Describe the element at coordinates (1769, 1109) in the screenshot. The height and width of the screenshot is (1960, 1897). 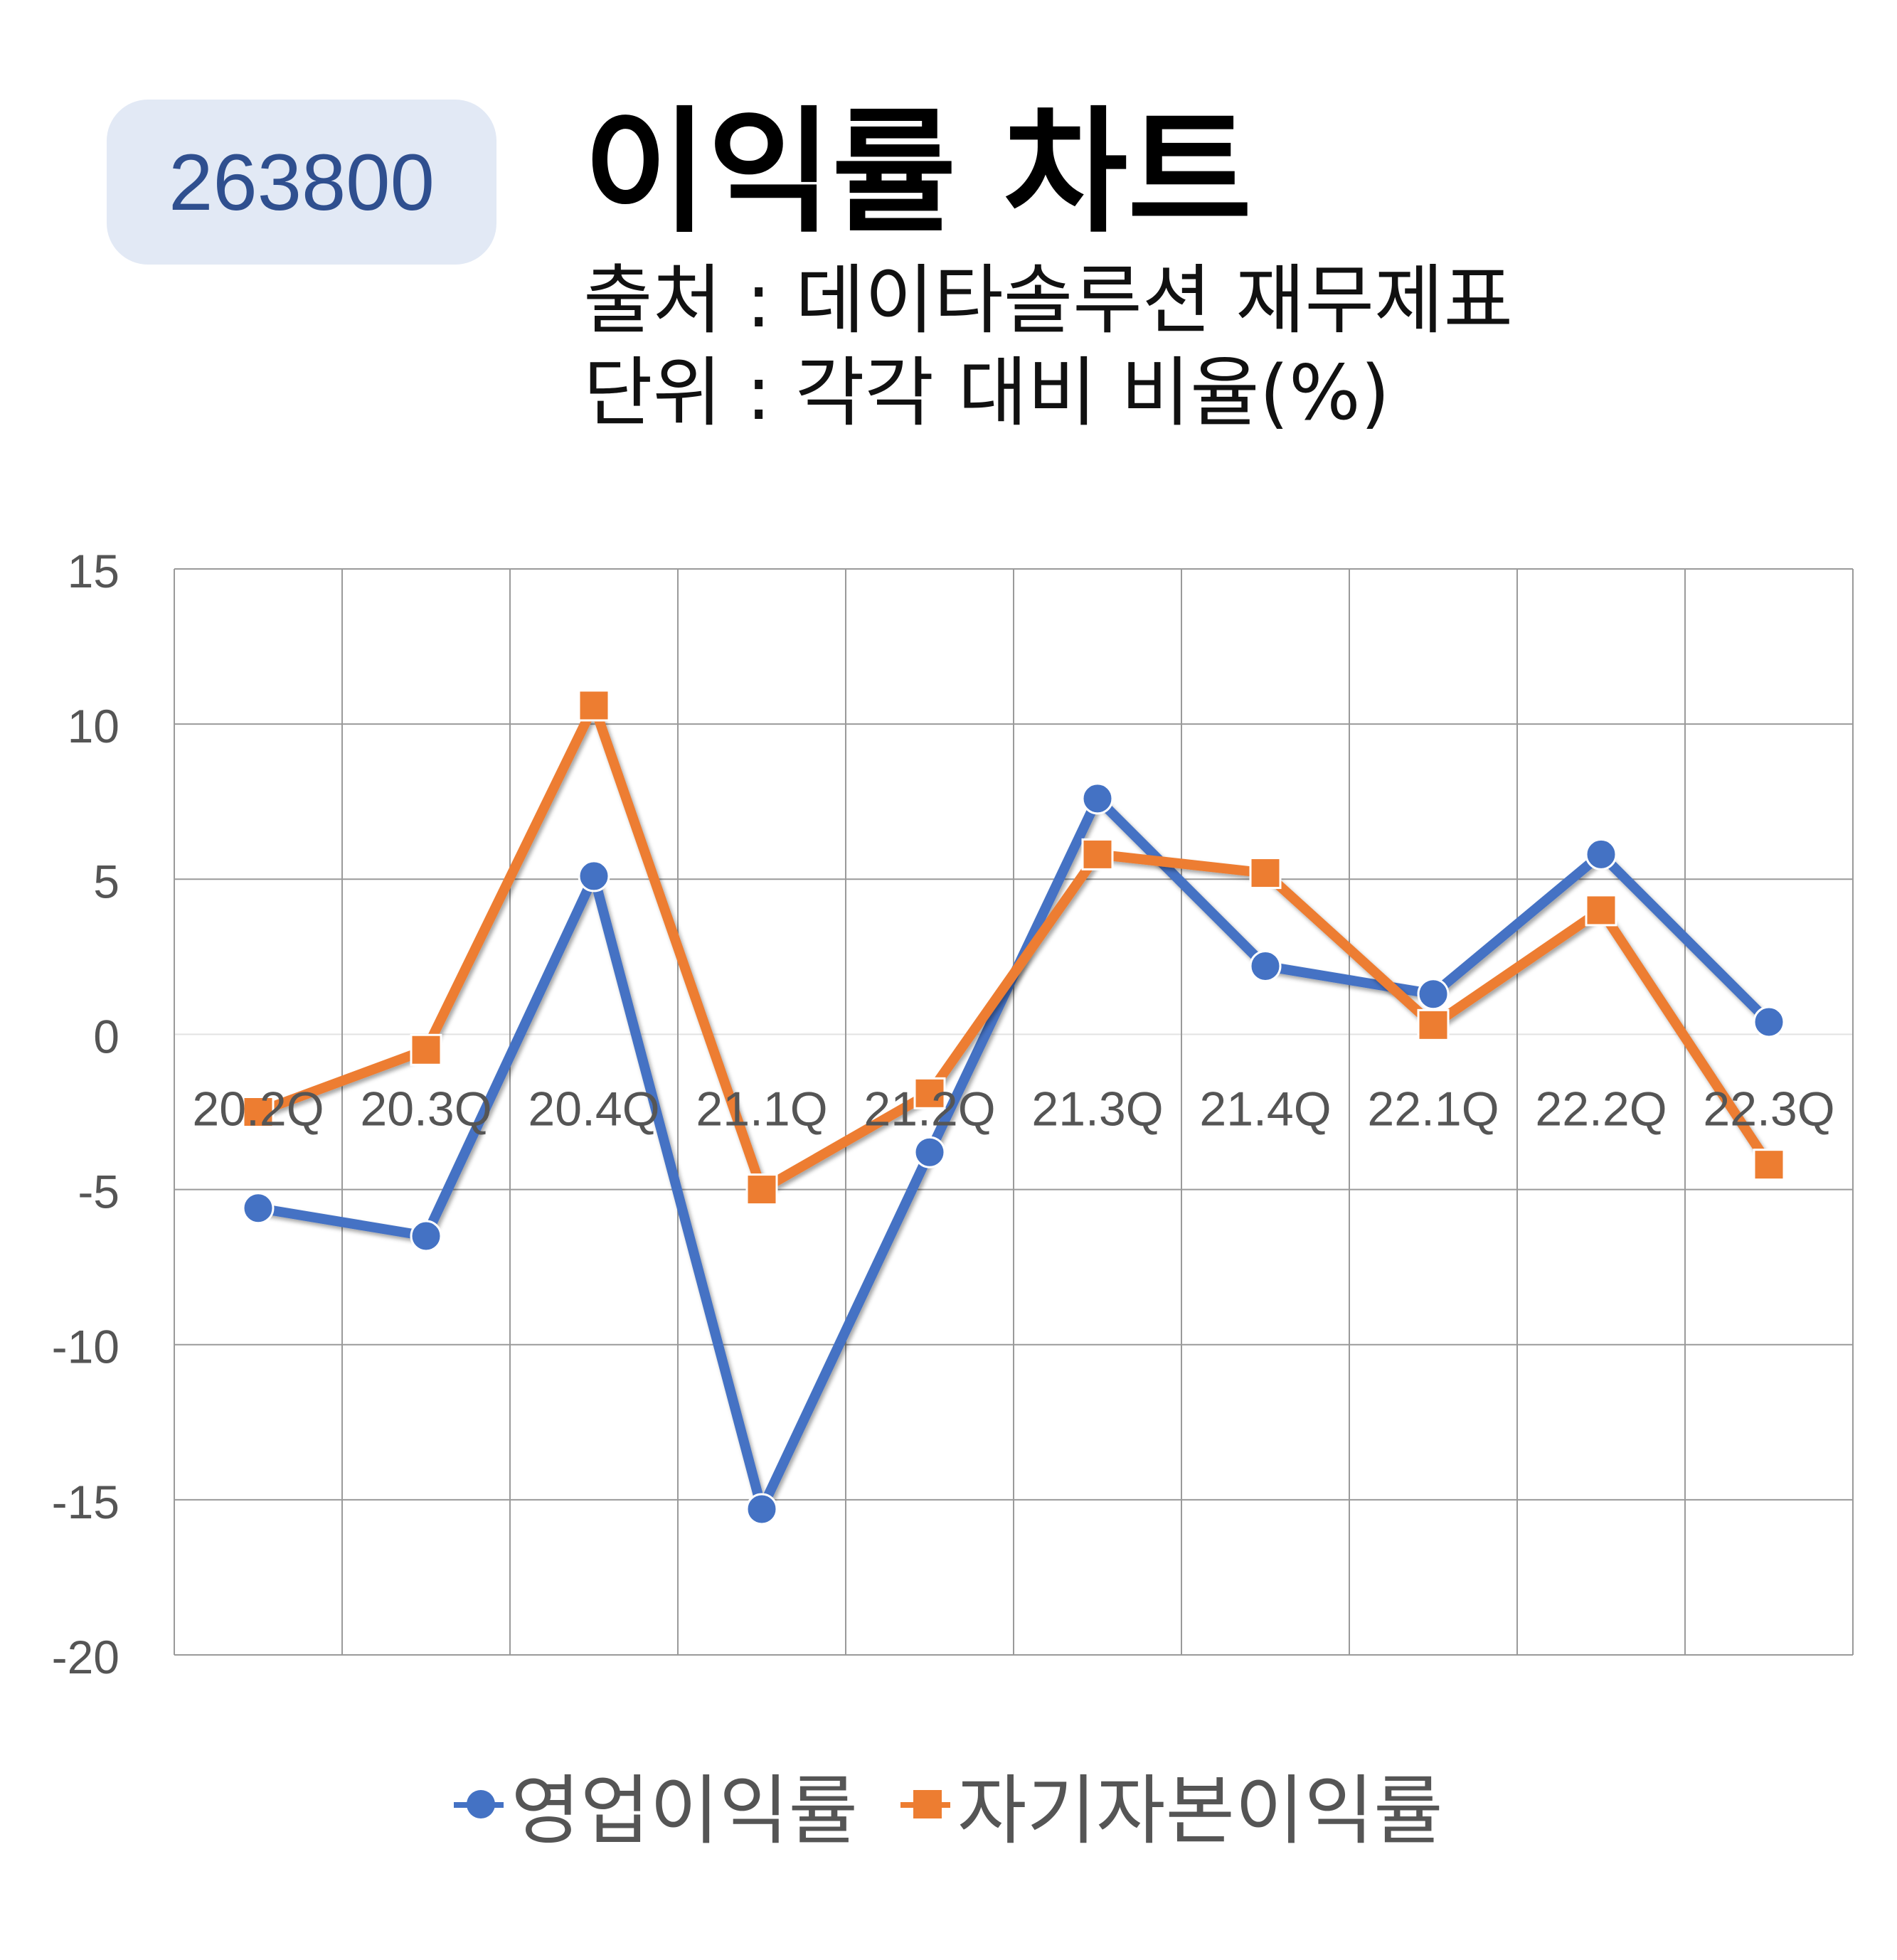
I see `x-tick-label: 22.3Q` at that location.